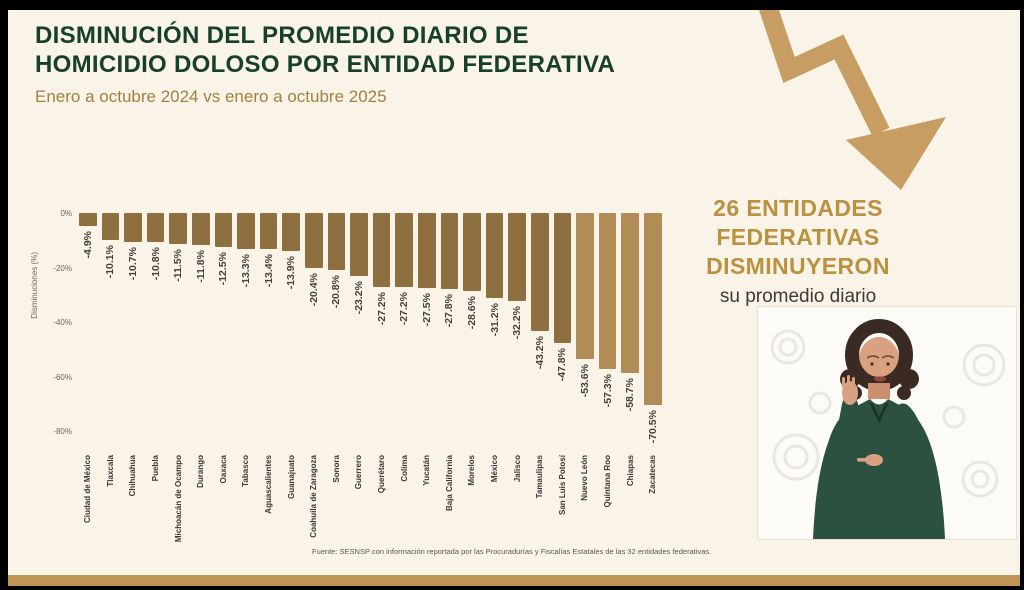 This screenshot has width=1024, height=590. I want to click on y-tick-label: -80%, so click(62, 431).